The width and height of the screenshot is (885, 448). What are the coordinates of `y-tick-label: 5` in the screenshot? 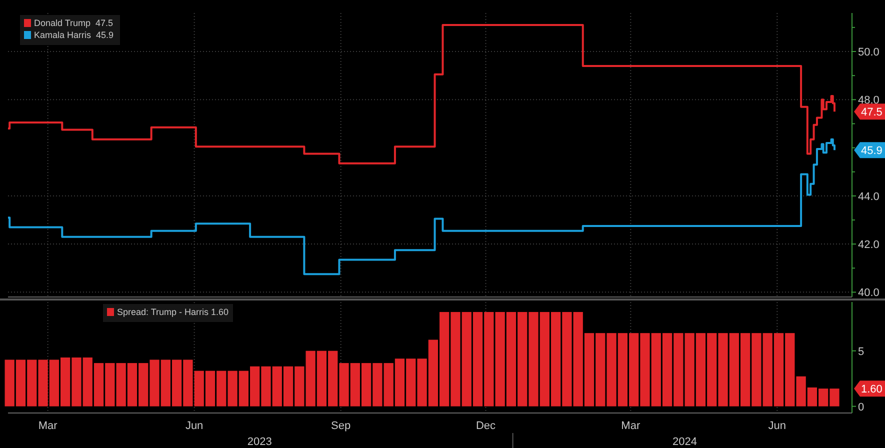 It's located at (861, 352).